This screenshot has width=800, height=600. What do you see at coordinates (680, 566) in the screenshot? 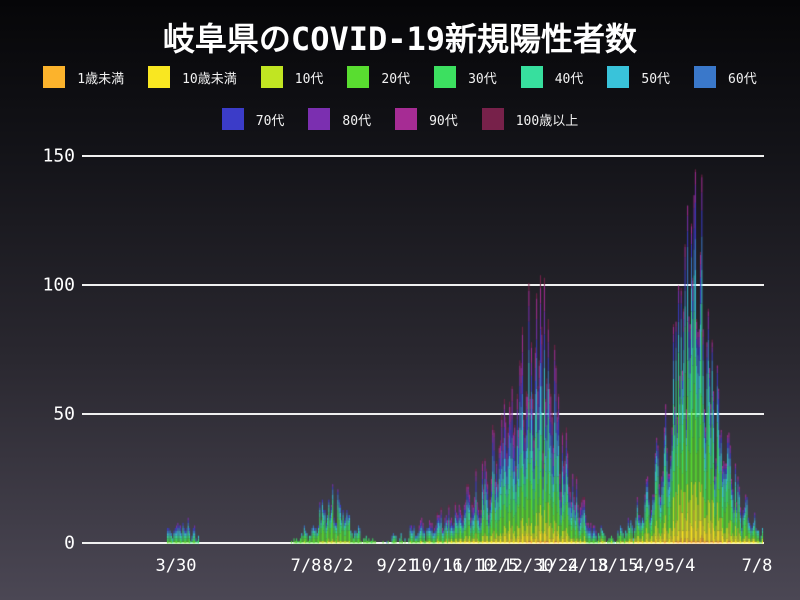
I see `x-tick-label: 5/4` at bounding box center [680, 566].